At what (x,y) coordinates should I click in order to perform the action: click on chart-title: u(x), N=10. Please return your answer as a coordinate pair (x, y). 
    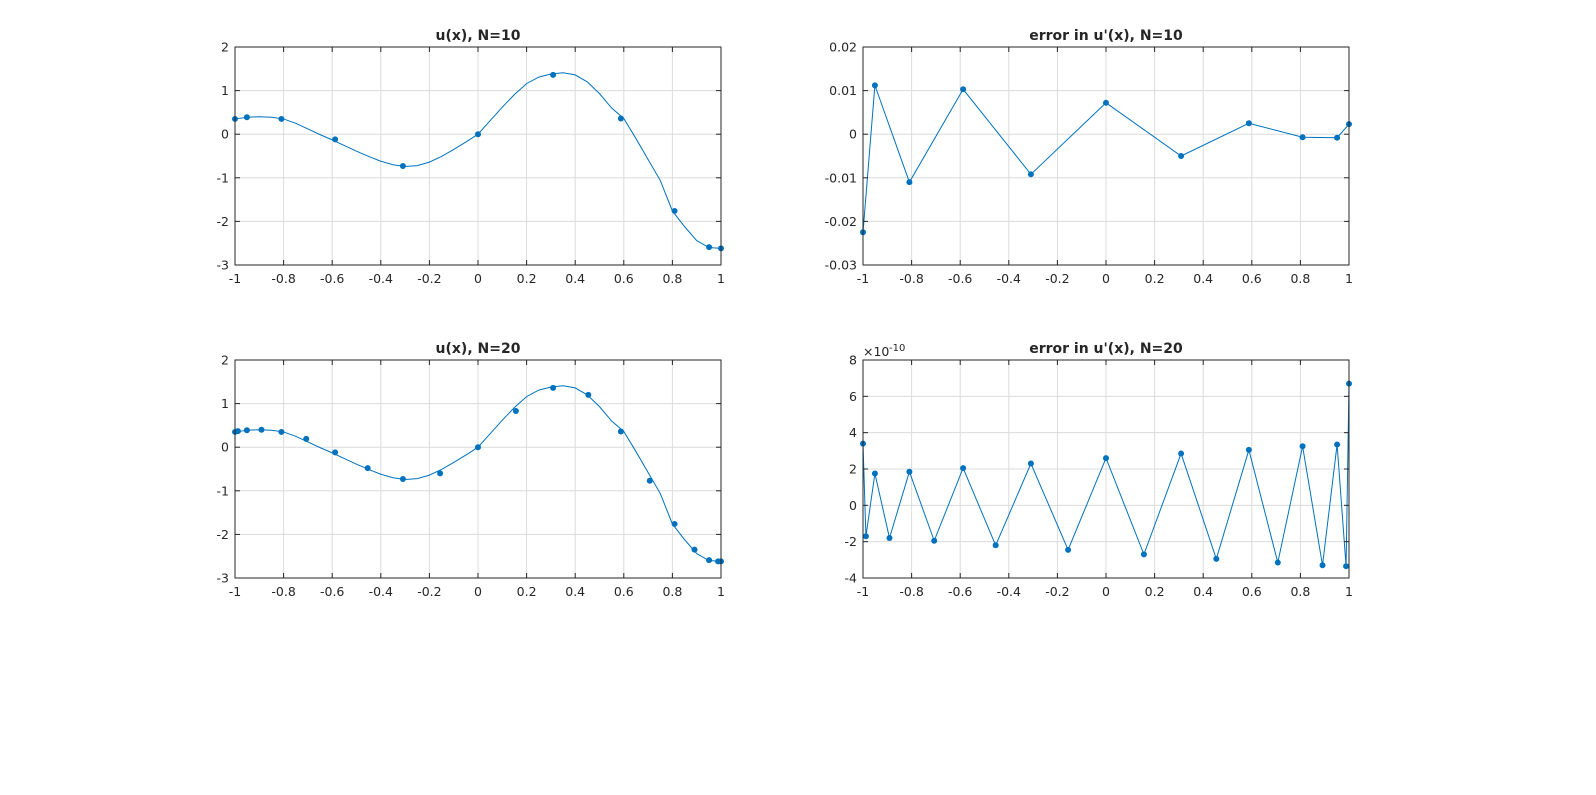
    Looking at the image, I should click on (478, 36).